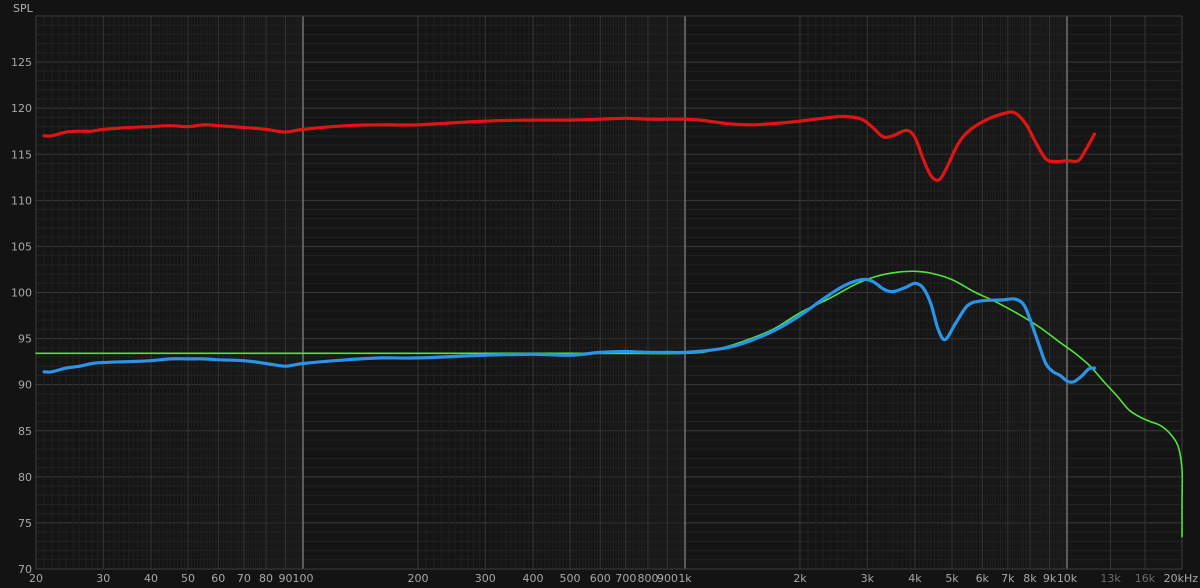 The height and width of the screenshot is (588, 1200). Describe the element at coordinates (625, 578) in the screenshot. I see `x-tick-label: 700` at that location.